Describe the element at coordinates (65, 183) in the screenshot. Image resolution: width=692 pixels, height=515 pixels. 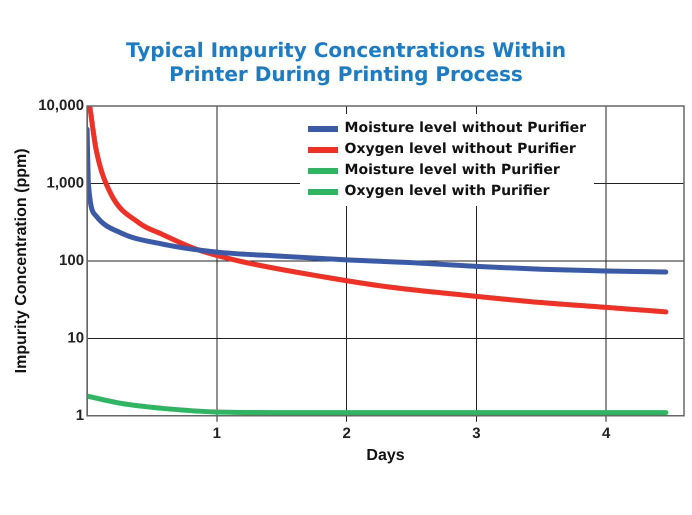
I see `y-tick-label: 1,000` at that location.